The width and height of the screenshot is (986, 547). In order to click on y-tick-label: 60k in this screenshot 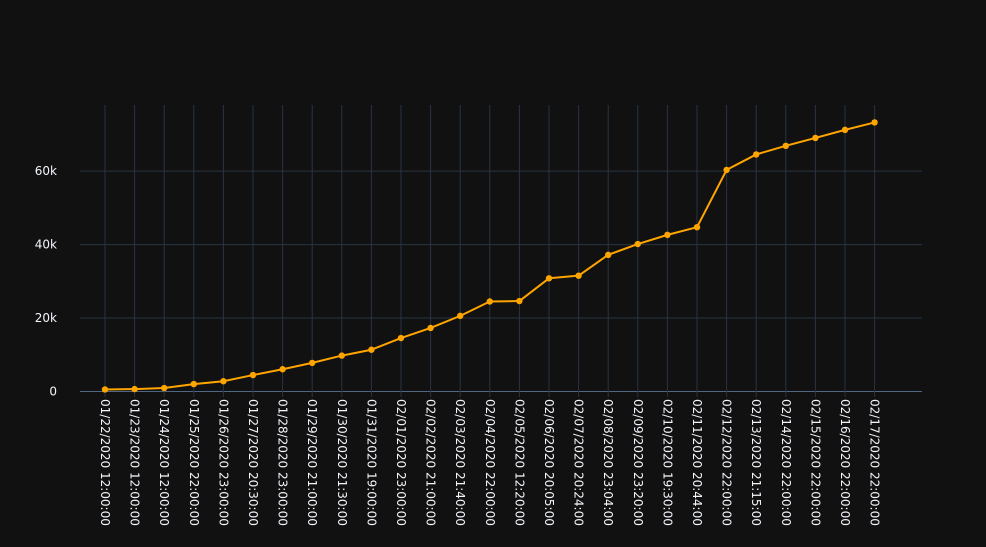, I will do `click(46, 171)`.